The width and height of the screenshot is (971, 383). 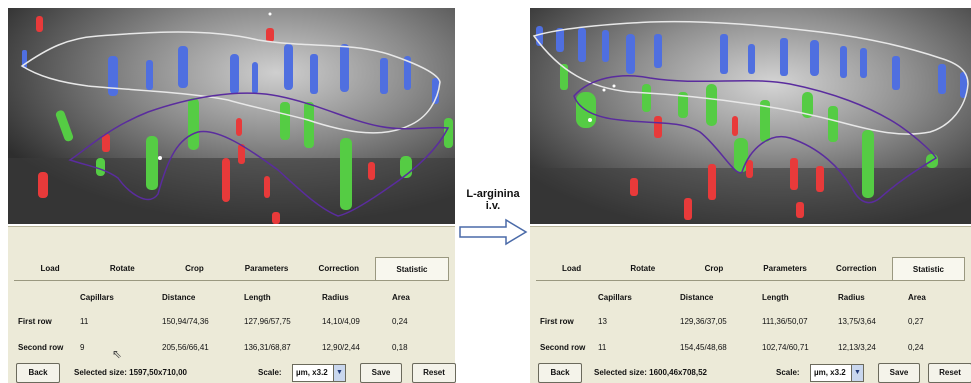 I want to click on area-value: 0,27, so click(x=916, y=321).